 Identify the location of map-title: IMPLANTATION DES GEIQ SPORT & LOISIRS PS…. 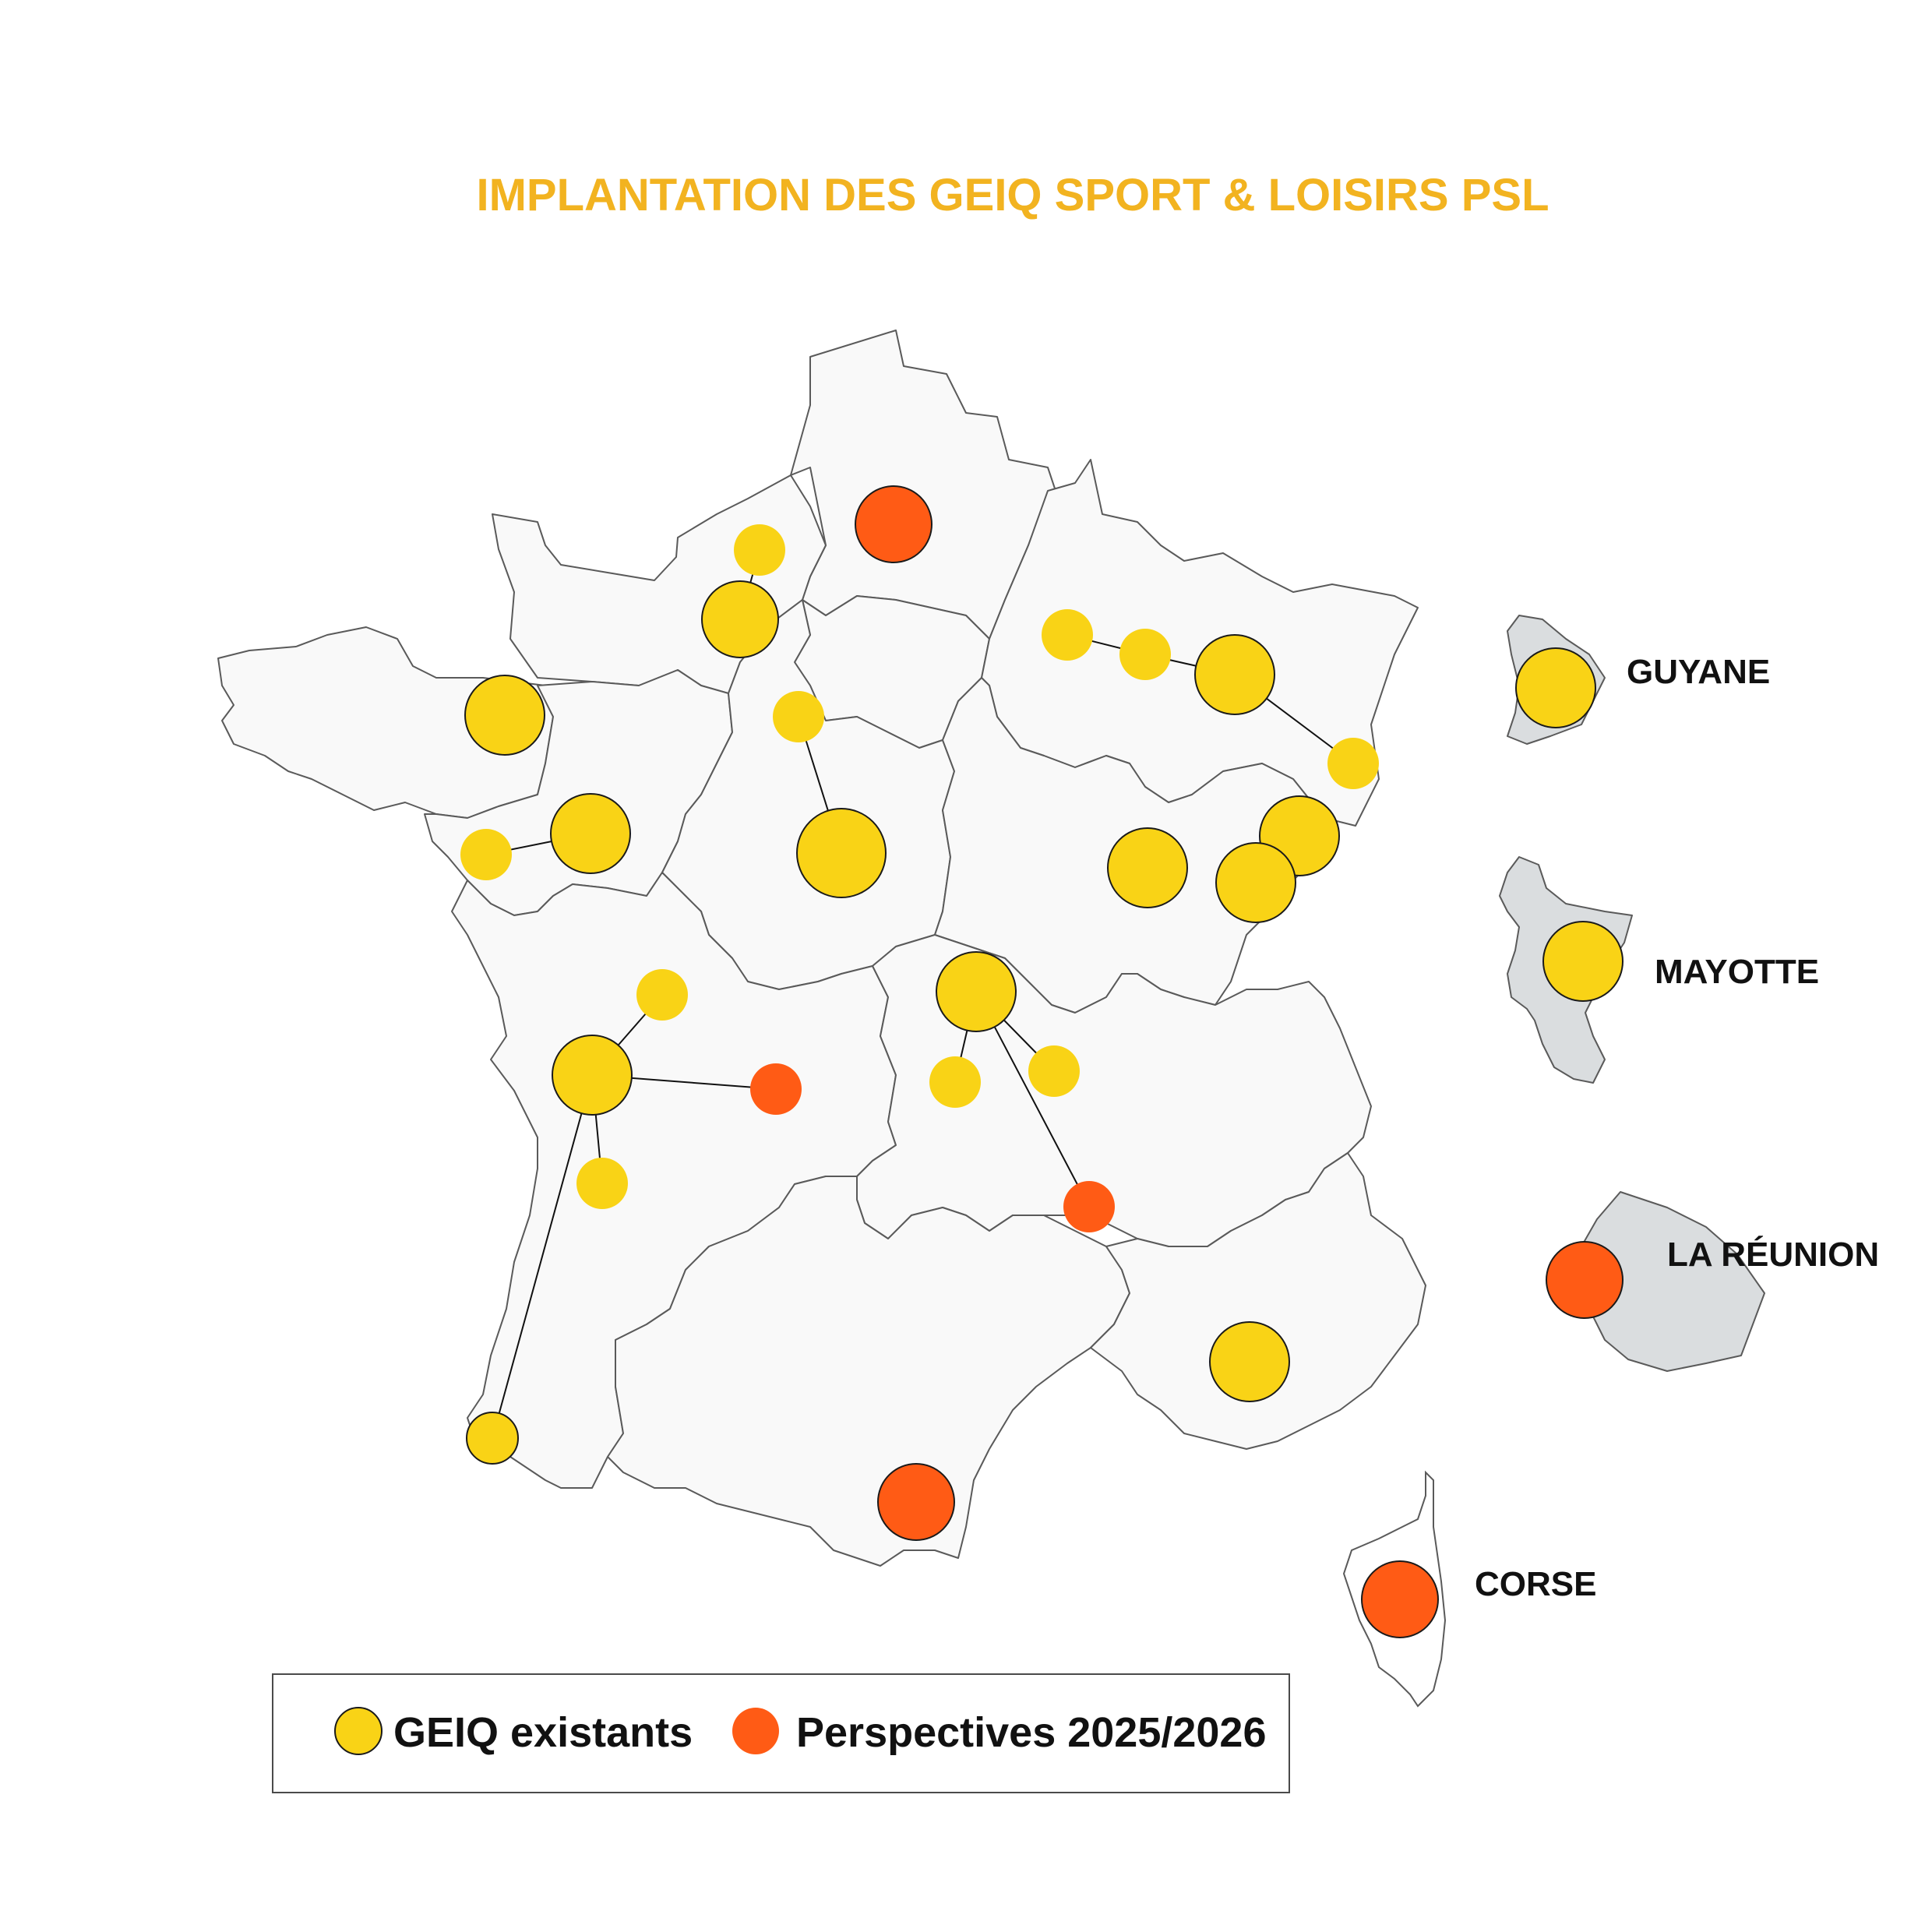
(1012, 195).